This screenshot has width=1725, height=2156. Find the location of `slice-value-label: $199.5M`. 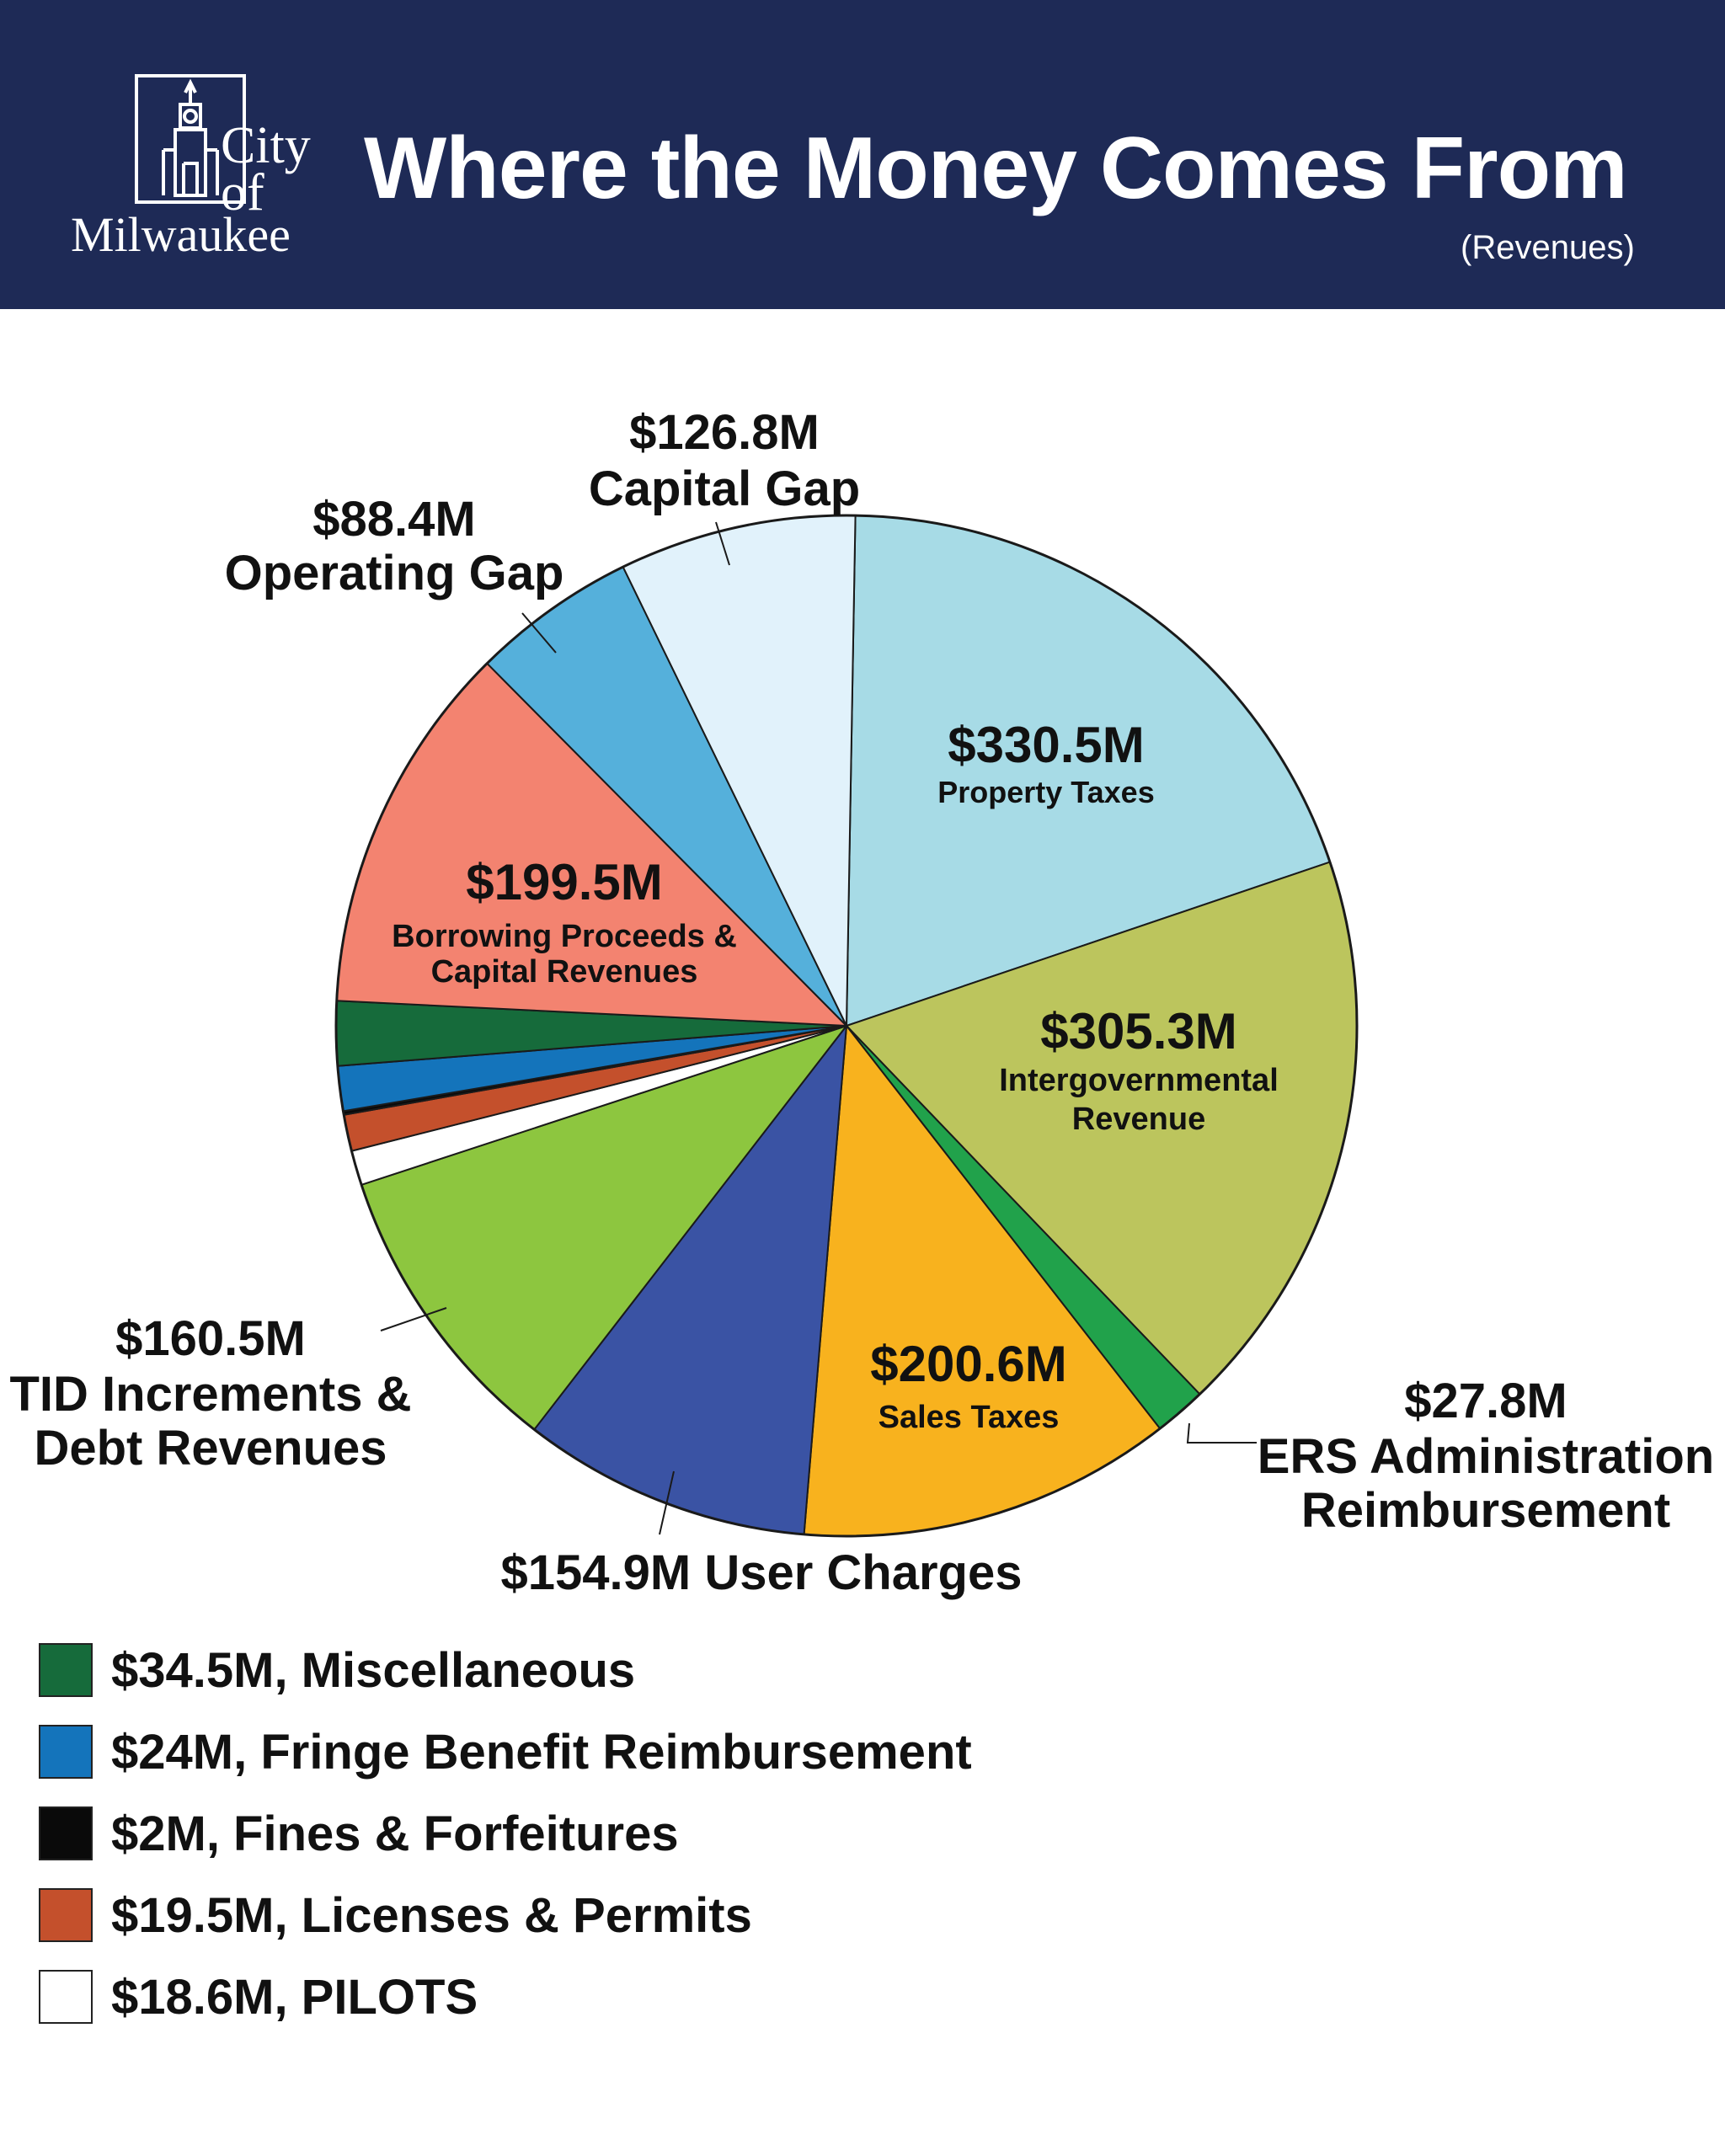

slice-value-label: $199.5M is located at coordinates (564, 882).